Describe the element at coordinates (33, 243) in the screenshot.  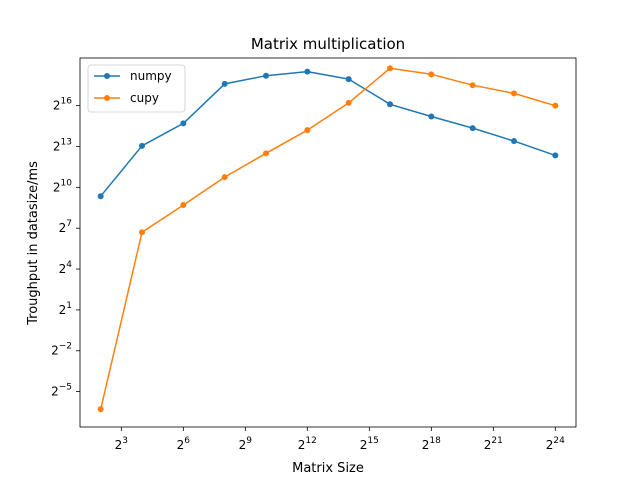
I see `y-axis-label: Troughput in datasize/ms` at that location.